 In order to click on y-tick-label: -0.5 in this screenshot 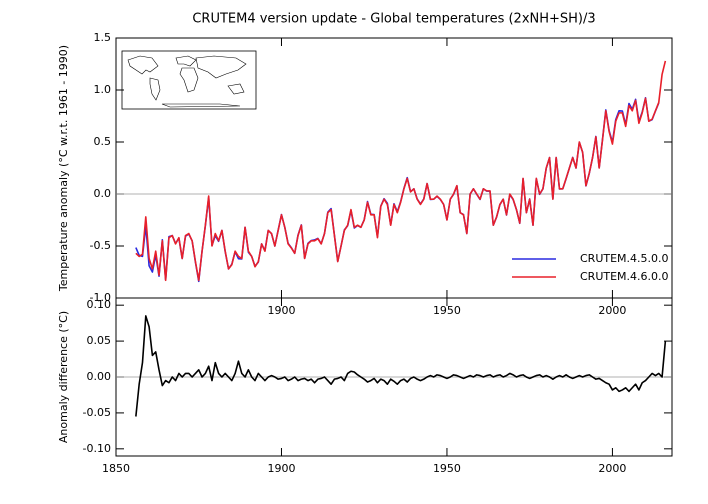, I will do `click(100, 245)`.